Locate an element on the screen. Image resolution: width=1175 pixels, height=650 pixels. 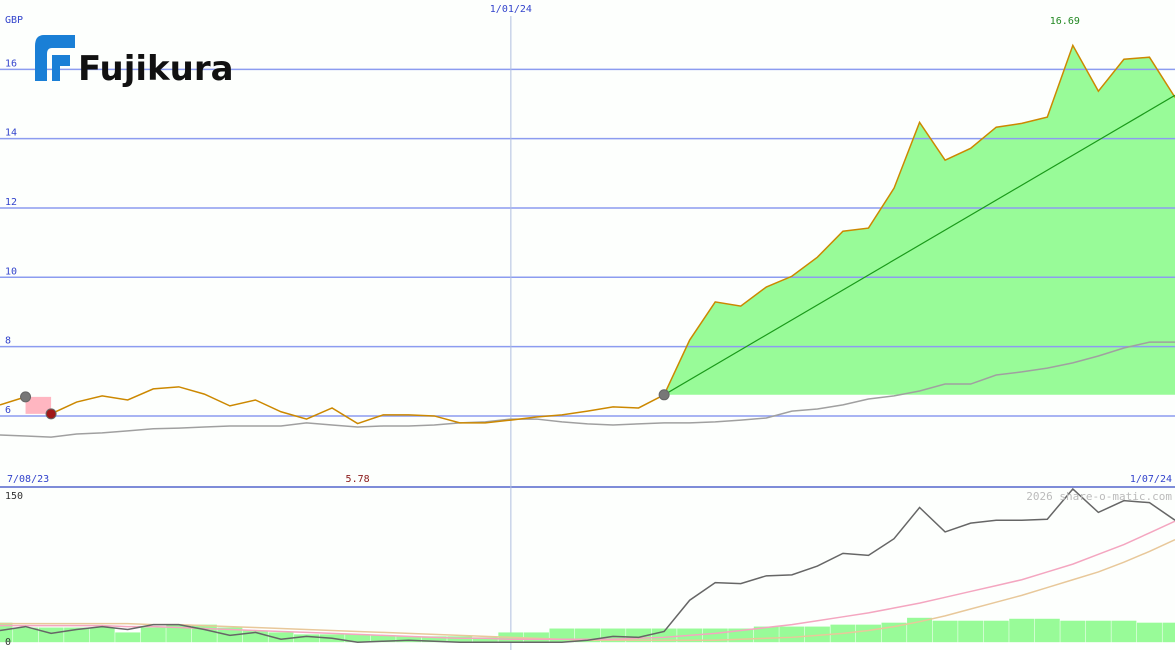
x-tick-label: 1/07/24 is located at coordinates (1151, 479).